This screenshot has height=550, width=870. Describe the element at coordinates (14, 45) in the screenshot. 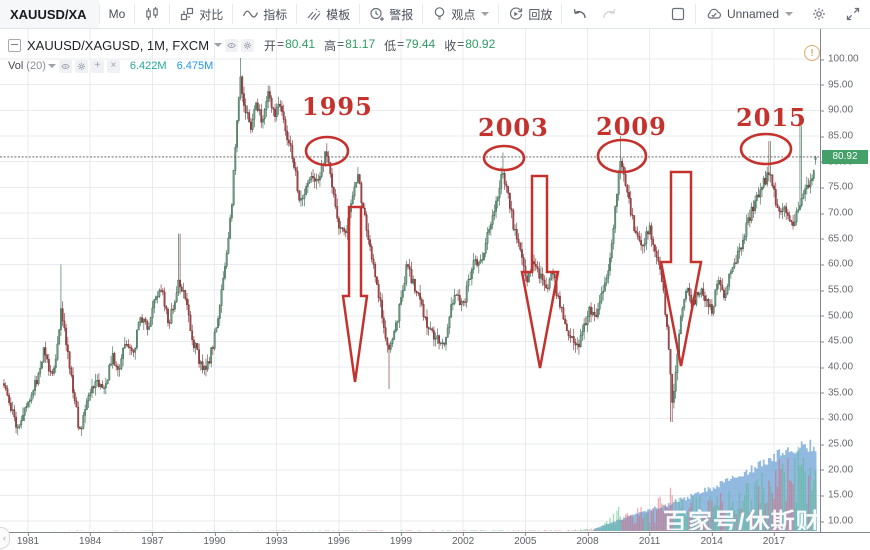

I see `legend-collapse-icon` at that location.